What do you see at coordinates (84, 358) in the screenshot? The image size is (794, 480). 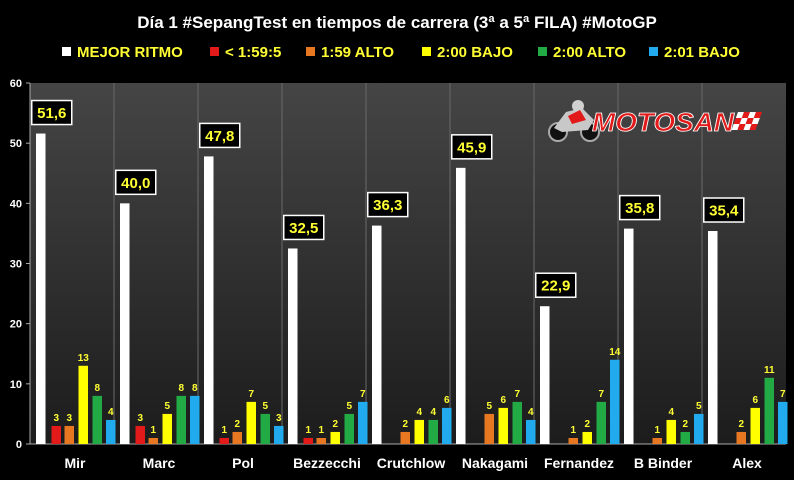 I see `data-label: 13` at bounding box center [84, 358].